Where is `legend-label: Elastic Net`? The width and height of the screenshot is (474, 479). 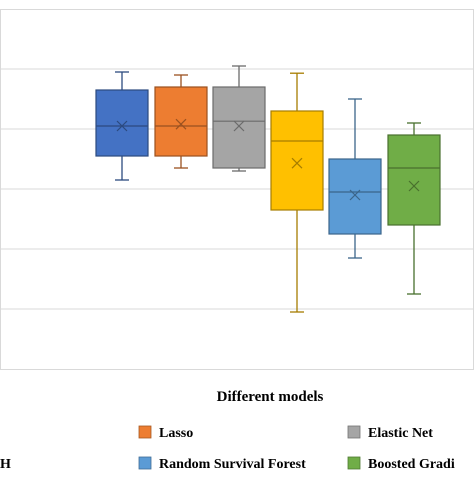
legend-label: Elastic Net is located at coordinates (400, 433).